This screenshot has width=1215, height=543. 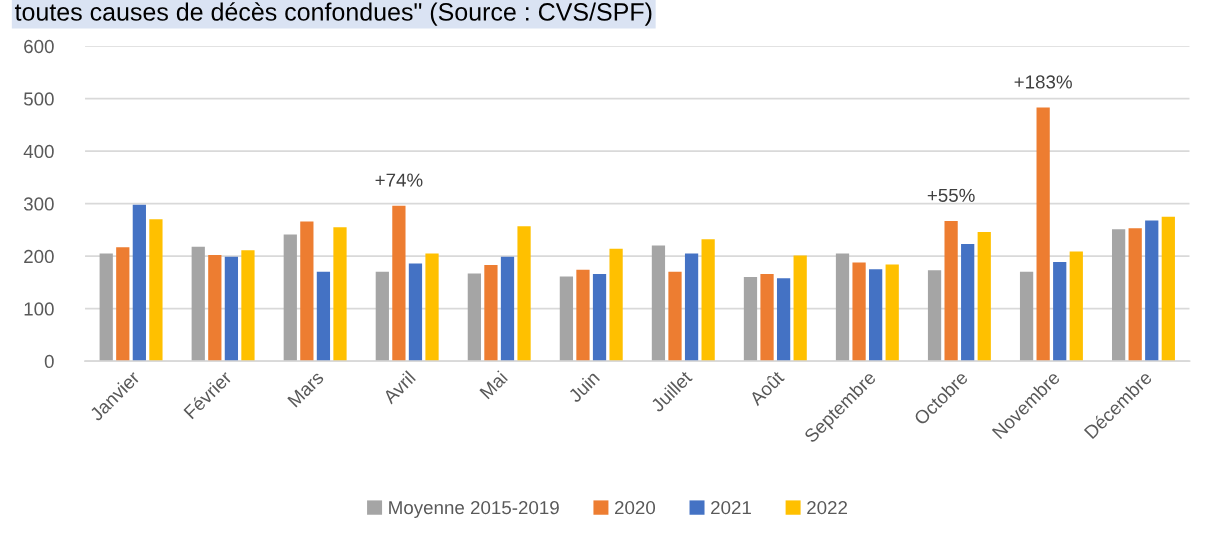 I want to click on y-tick-label: 100, so click(x=39, y=309).